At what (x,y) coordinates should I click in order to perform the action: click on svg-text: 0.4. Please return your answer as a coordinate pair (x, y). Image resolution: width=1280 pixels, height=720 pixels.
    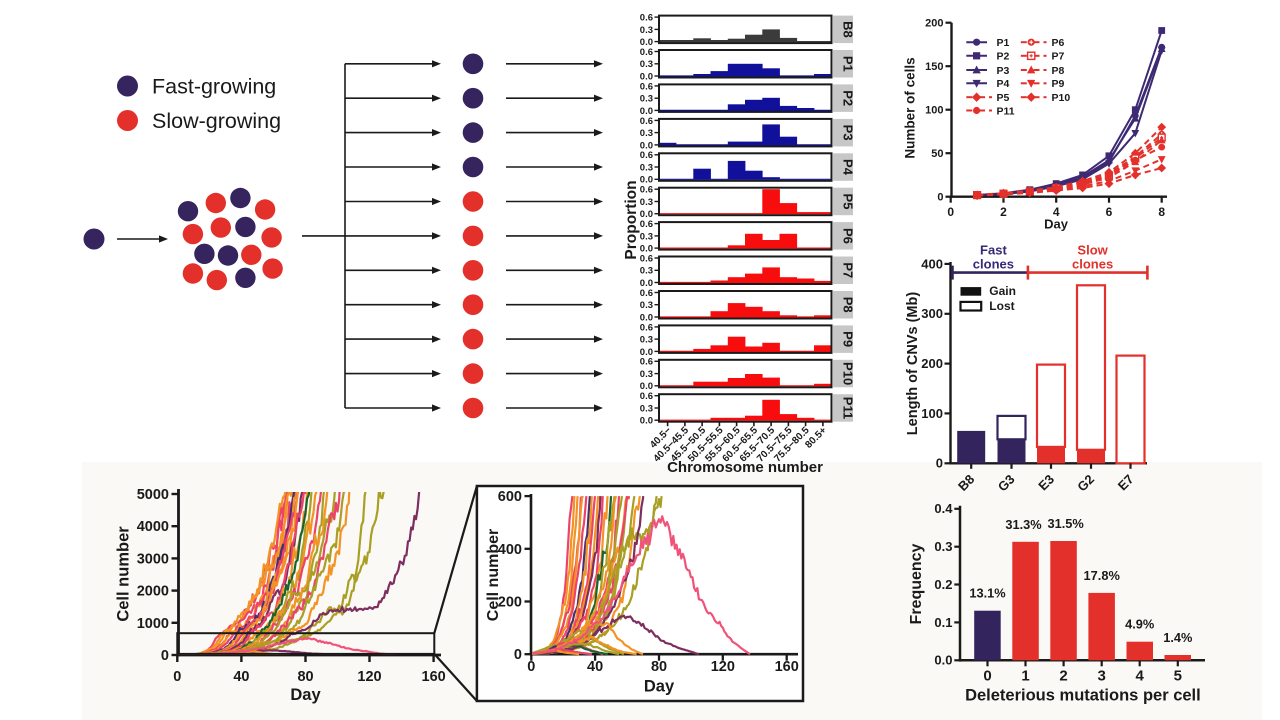
    Looking at the image, I should click on (943, 508).